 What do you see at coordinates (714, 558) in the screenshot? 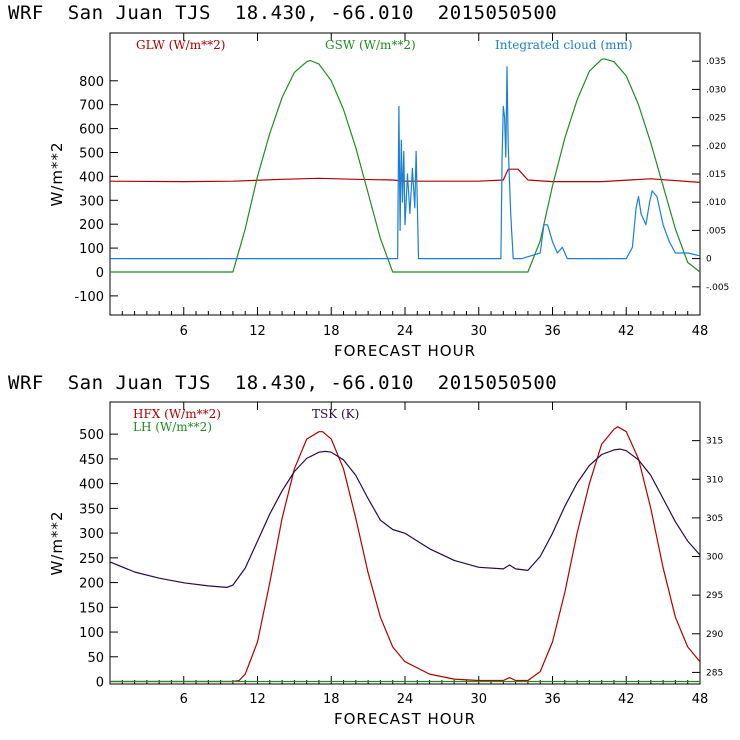
I see `right-tick-label: 300` at bounding box center [714, 558].